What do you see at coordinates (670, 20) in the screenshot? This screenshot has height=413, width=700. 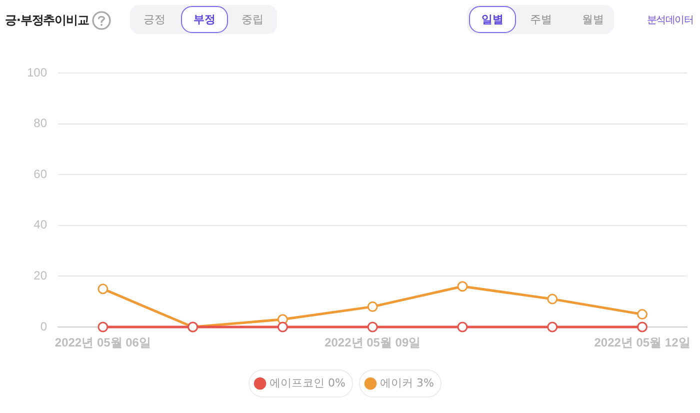 I see `export-label: 분석데이터` at bounding box center [670, 20].